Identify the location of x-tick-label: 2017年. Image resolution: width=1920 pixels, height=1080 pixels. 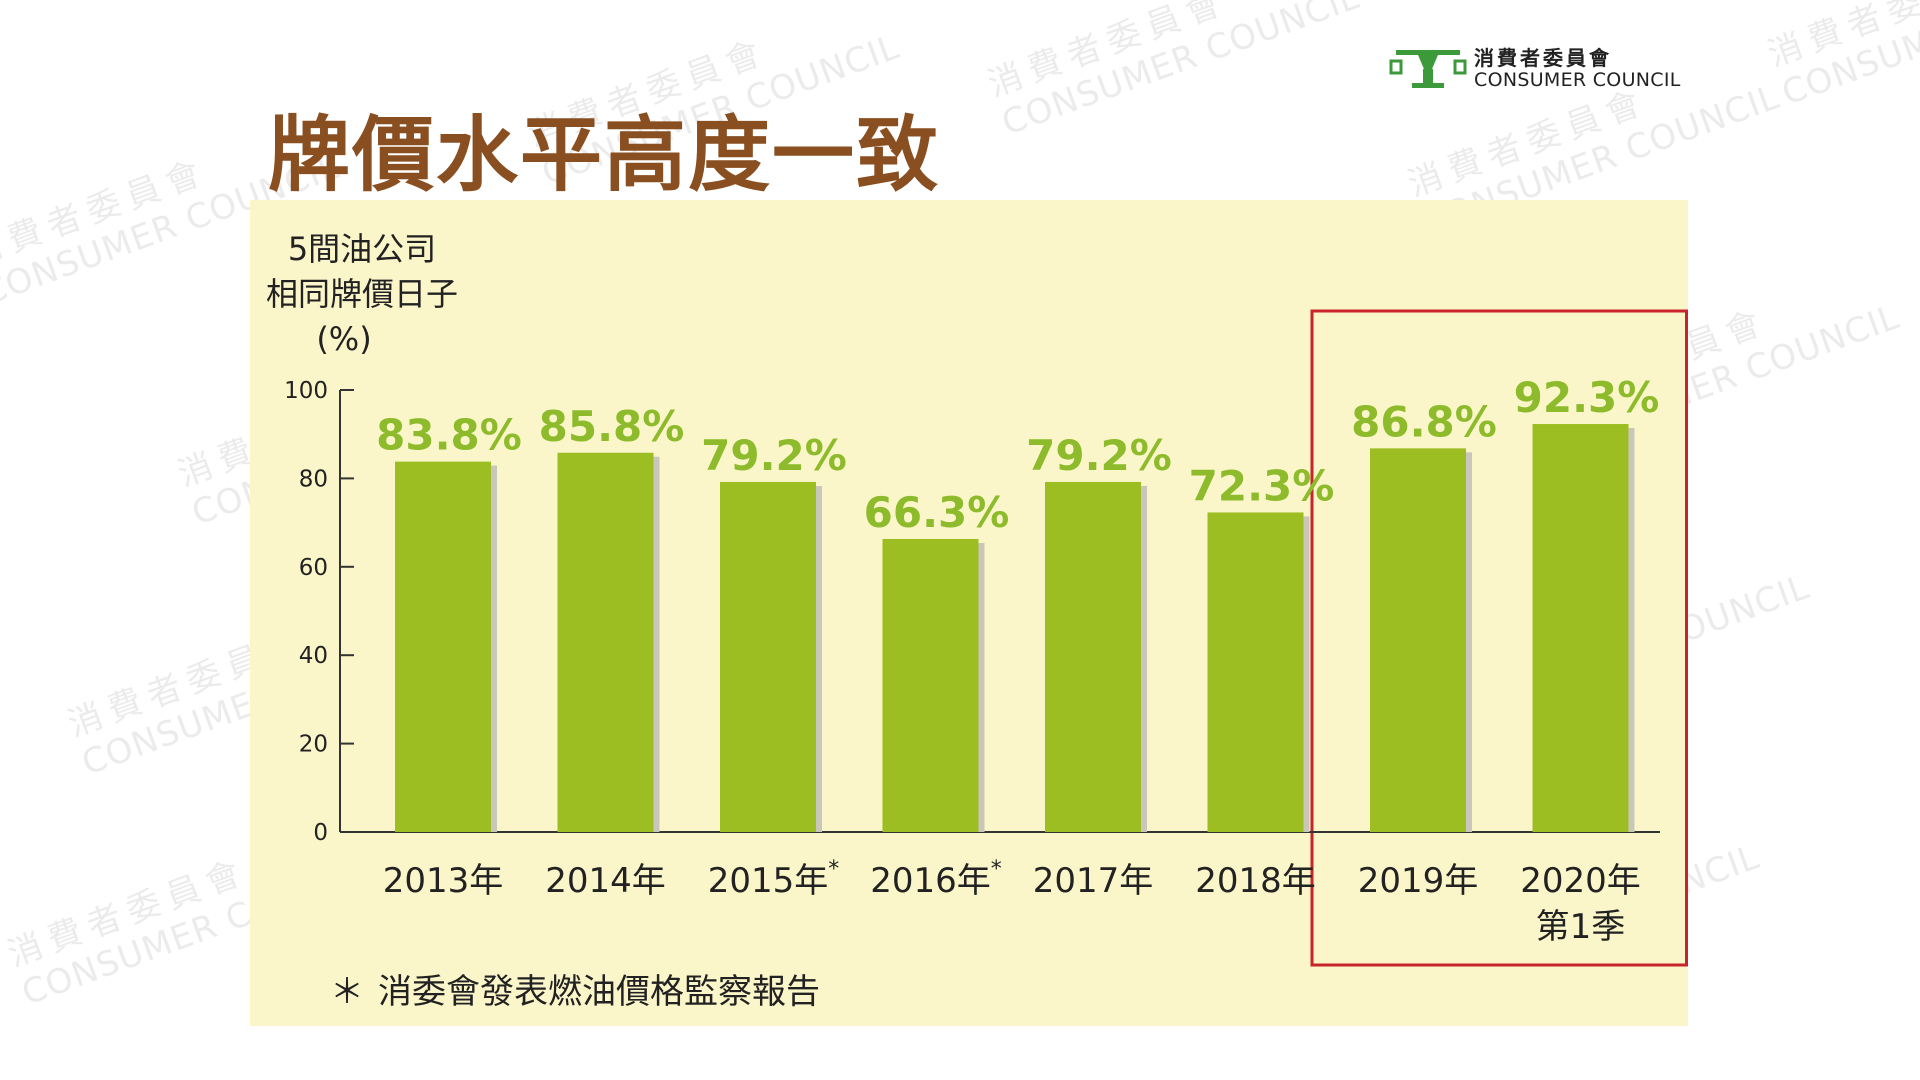
(1093, 881).